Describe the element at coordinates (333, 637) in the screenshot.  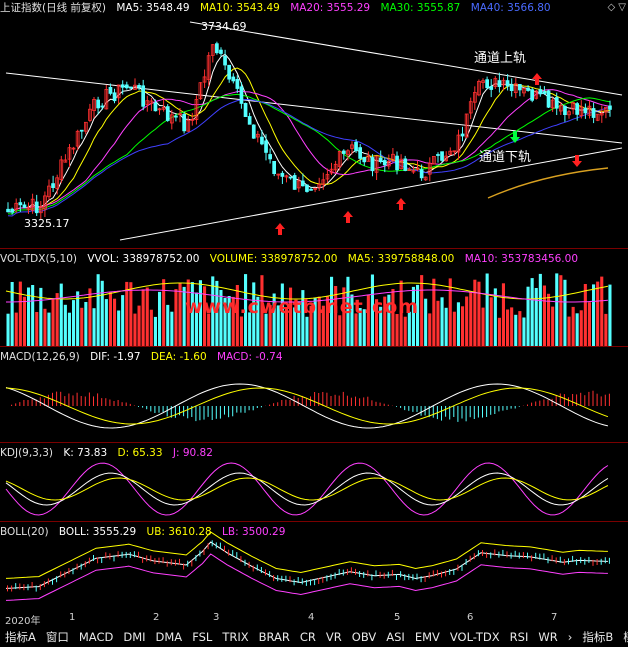
I see `tab-vr: VR` at that location.